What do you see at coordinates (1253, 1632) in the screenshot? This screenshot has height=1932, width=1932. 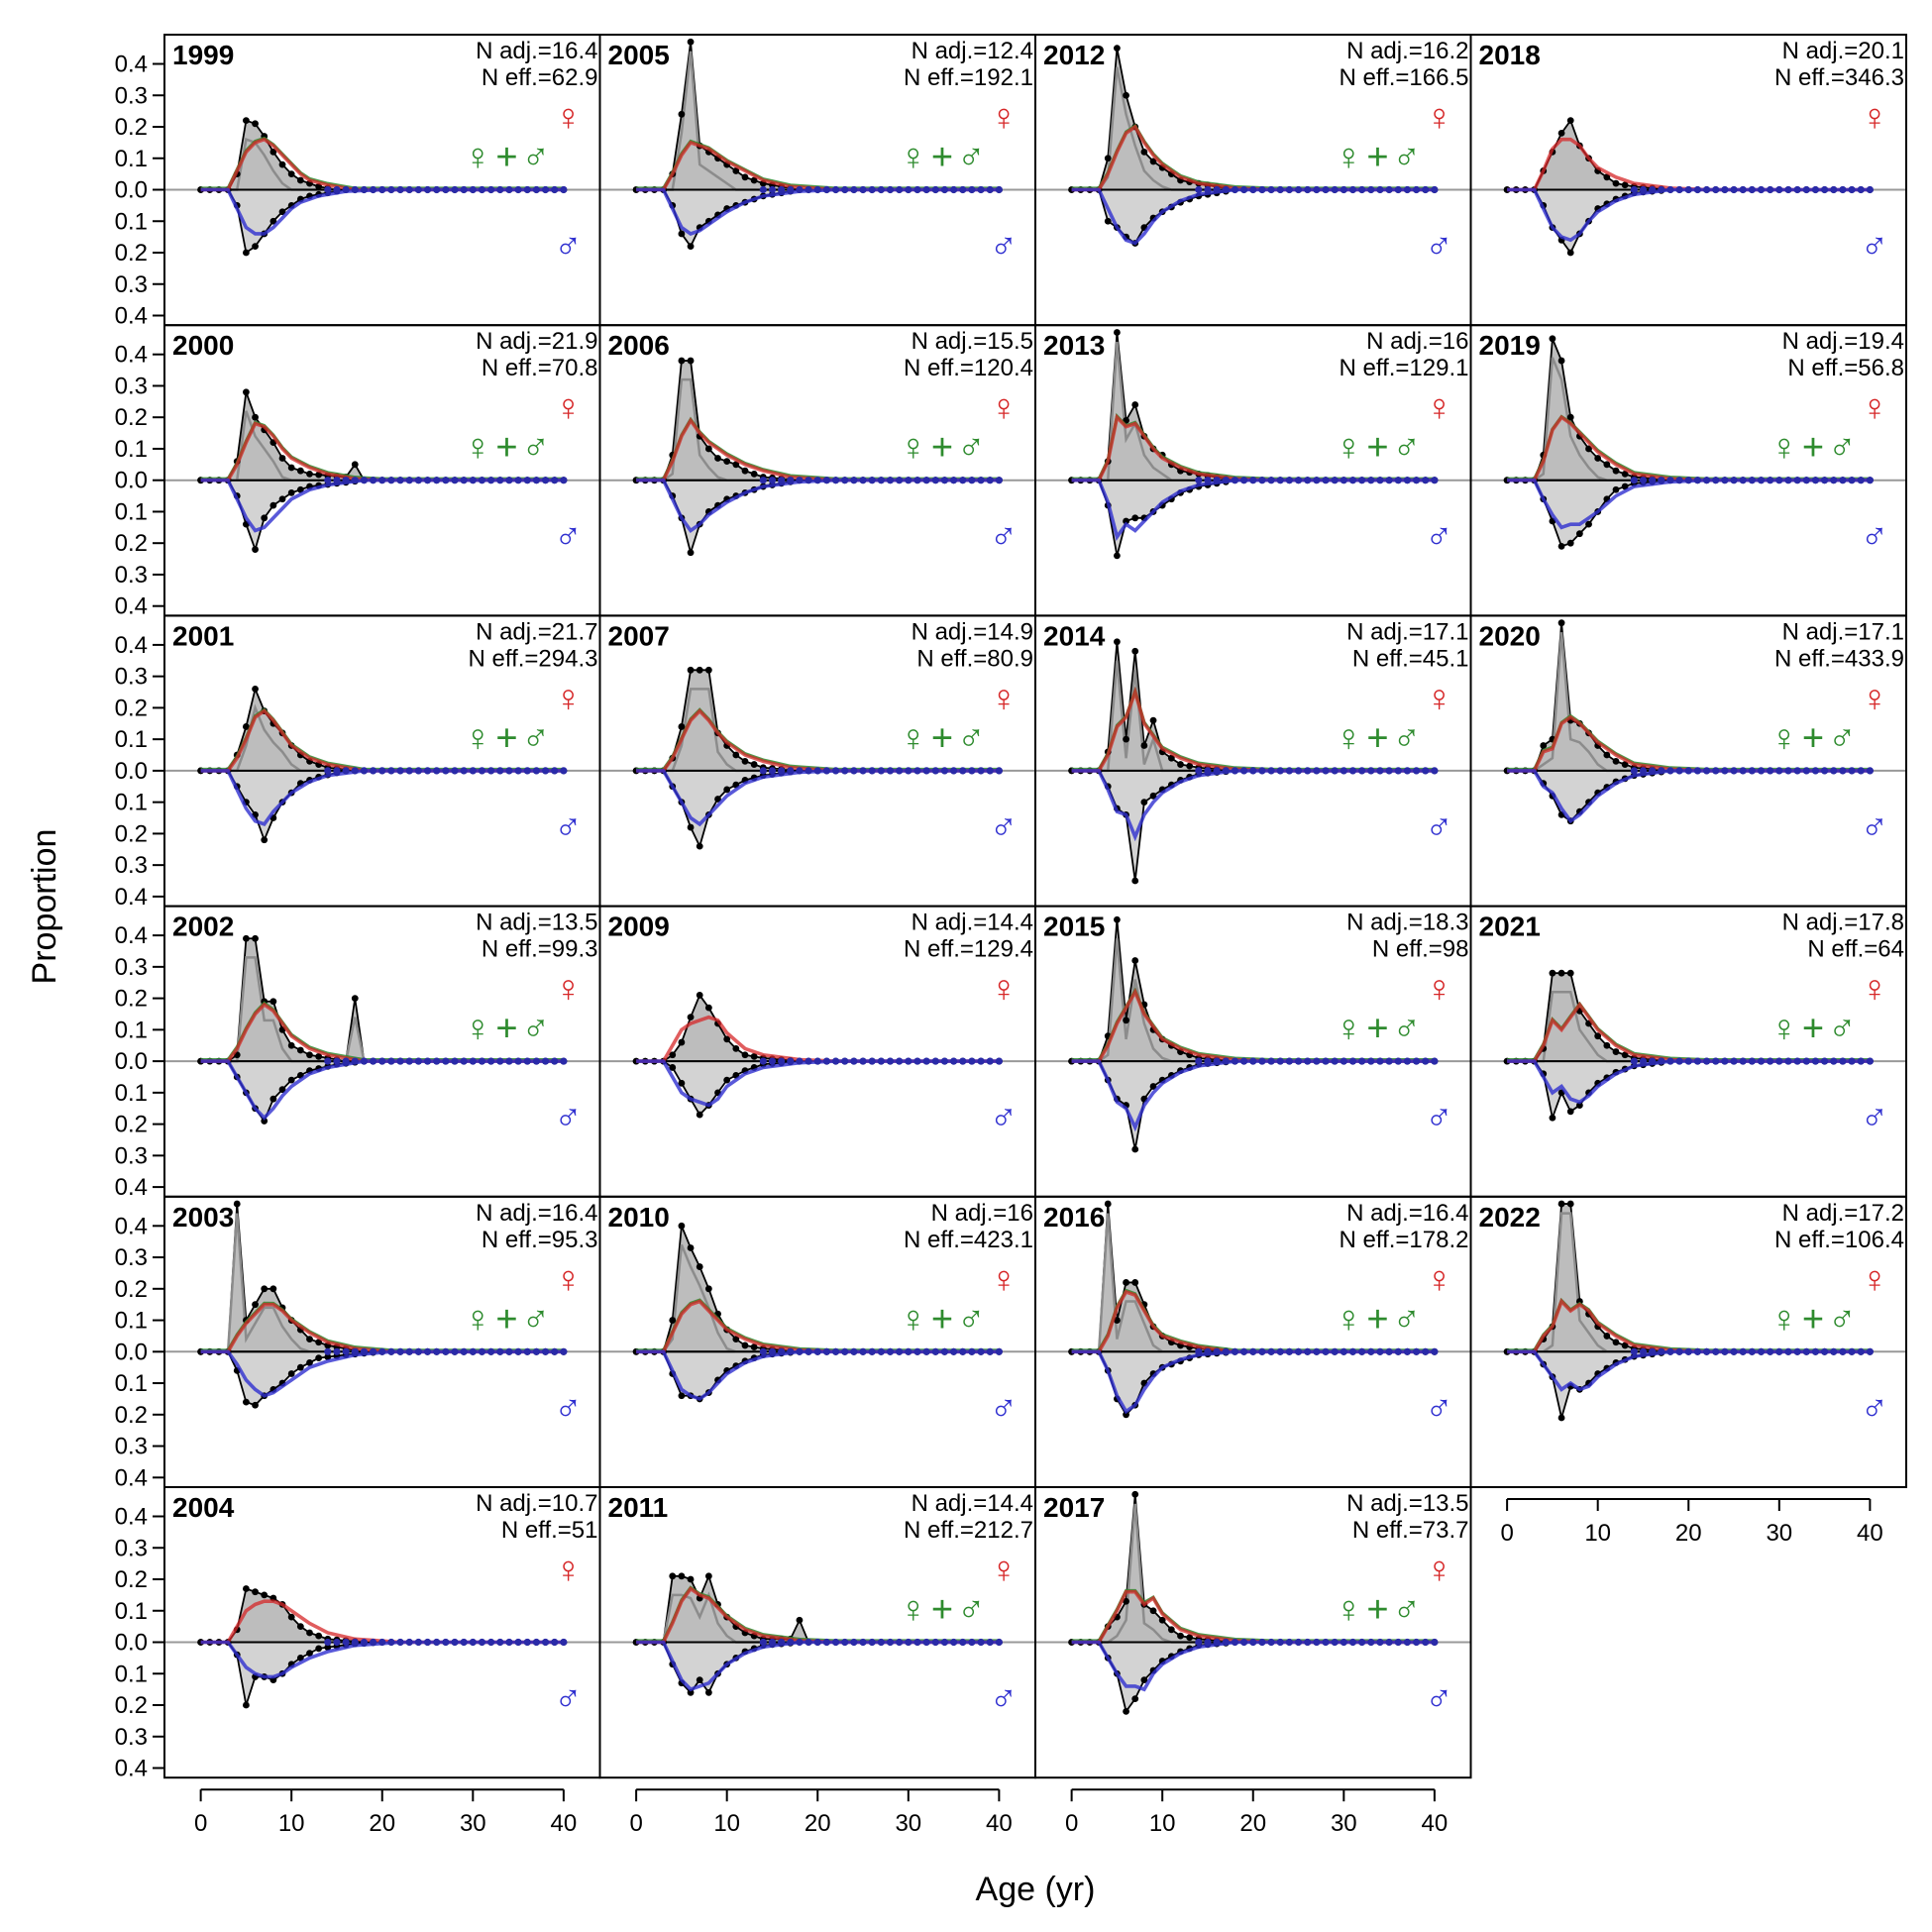 I see `panel-2017: 2017 N adj.=13.5N eff.=73.7 ♀♀+♂ ♂` at bounding box center [1253, 1632].